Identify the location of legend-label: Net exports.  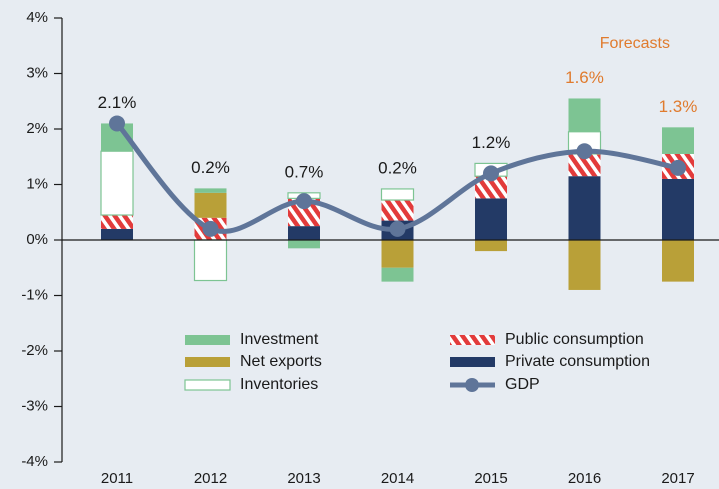
(281, 361).